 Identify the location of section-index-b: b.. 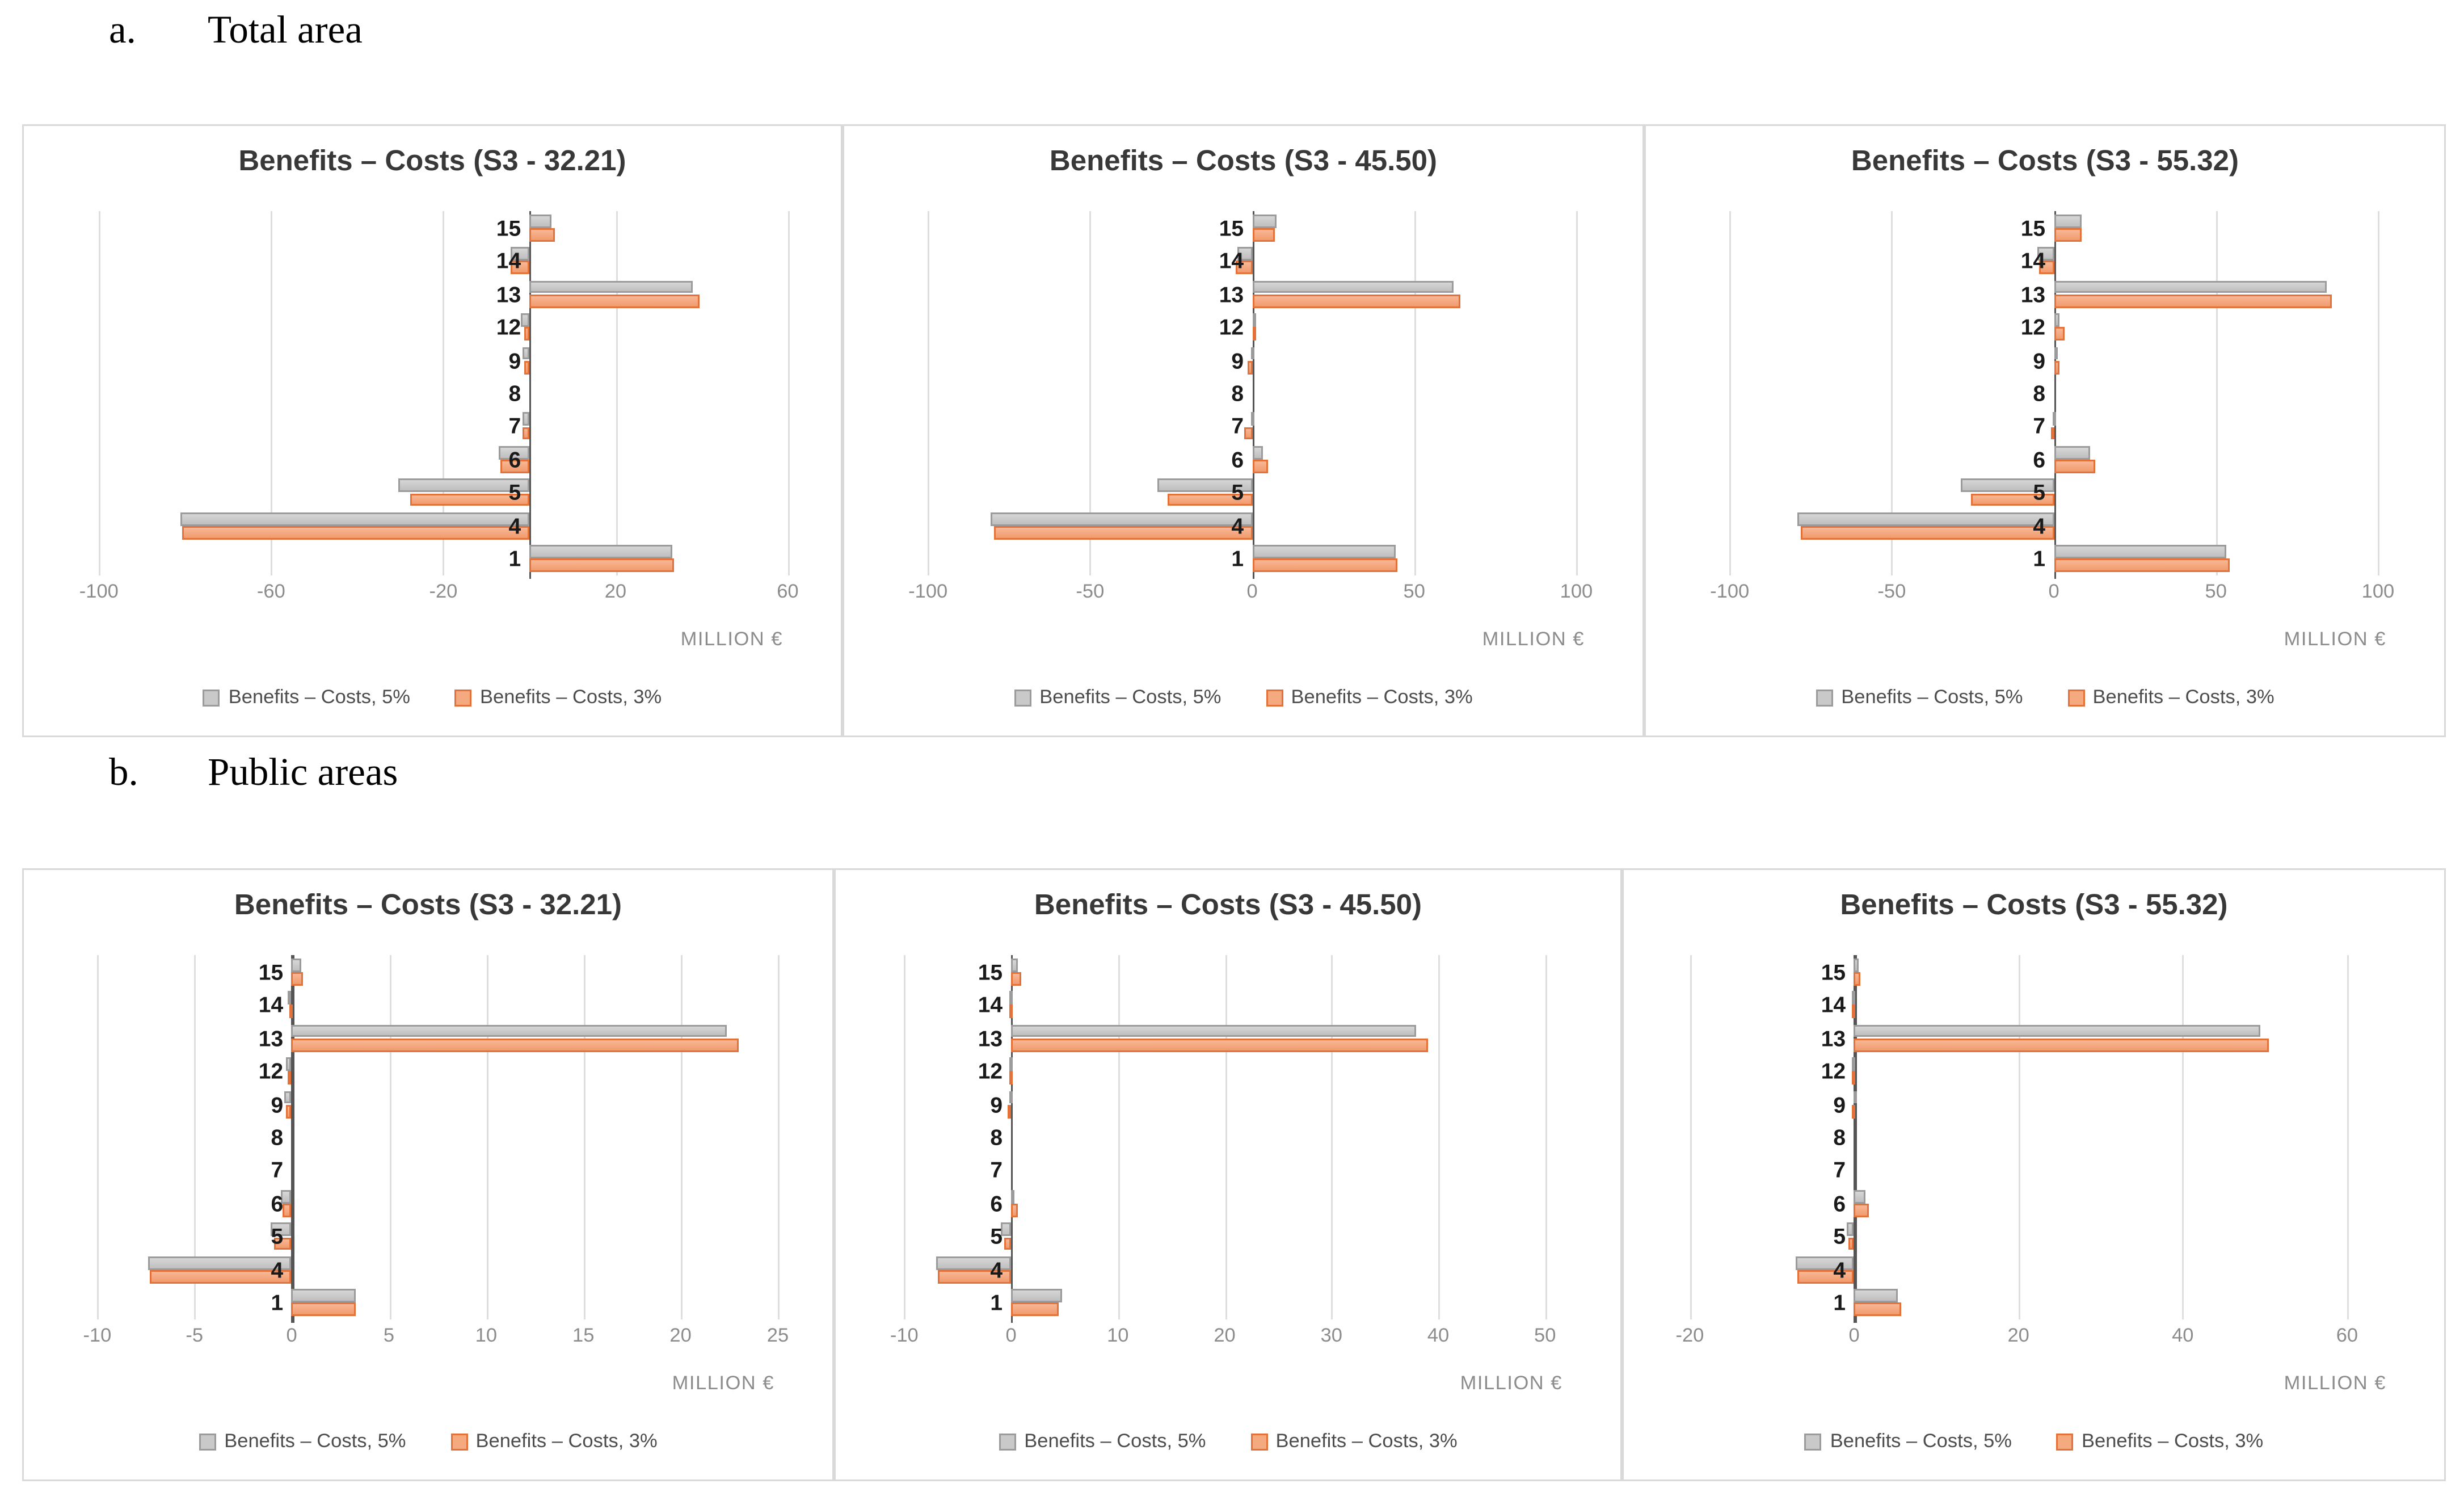
(123, 772).